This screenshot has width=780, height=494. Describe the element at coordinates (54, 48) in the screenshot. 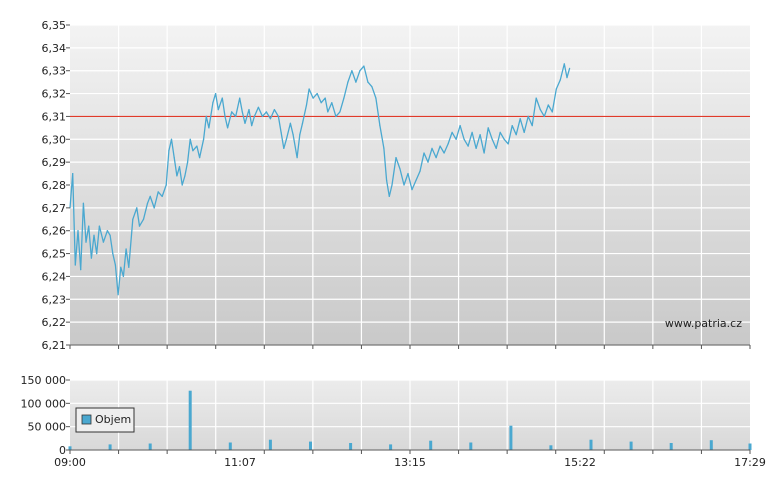

I see `price-y-tick-label: 6,34` at that location.